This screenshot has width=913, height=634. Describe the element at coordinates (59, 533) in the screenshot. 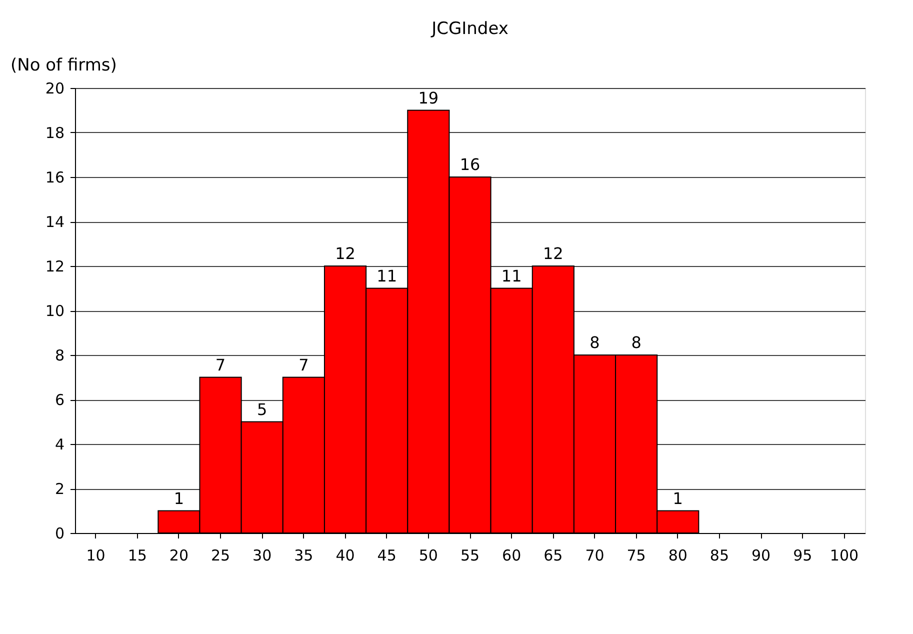

I see `y-tick-label: 0` at that location.